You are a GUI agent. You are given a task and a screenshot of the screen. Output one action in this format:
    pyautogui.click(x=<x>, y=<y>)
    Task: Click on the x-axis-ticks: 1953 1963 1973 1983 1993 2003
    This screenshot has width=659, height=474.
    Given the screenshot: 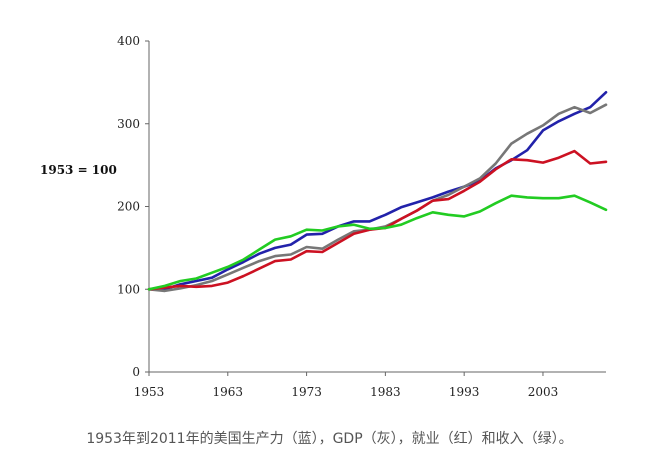 What is the action you would take?
    pyautogui.click(x=346, y=385)
    